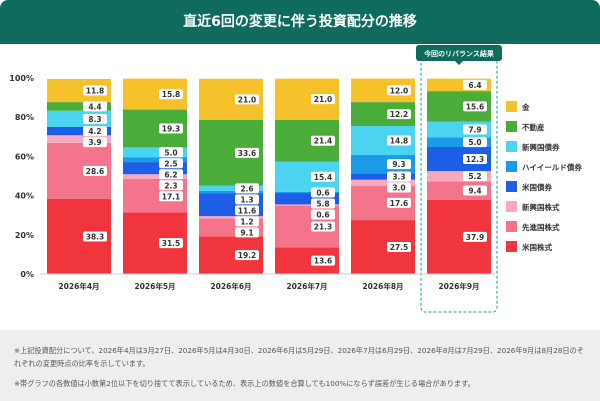 This screenshot has width=600, height=401. I want to click on chart-title: 直近6回の変更に伴う投資配分の推移, so click(300, 22).